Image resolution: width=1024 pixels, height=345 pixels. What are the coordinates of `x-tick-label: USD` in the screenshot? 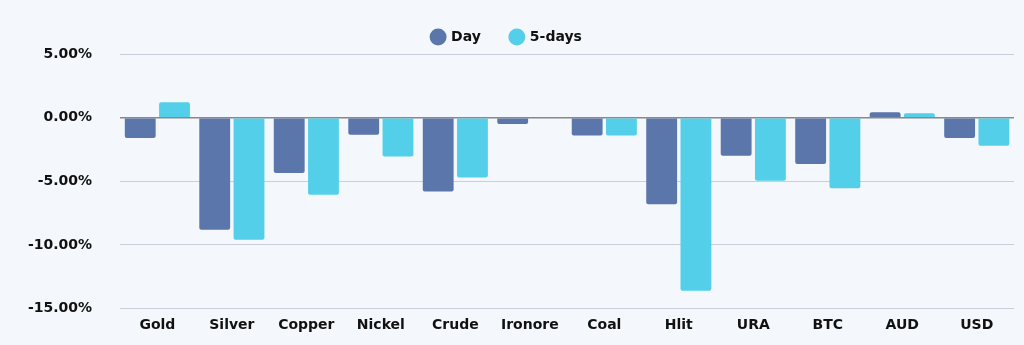 It's located at (977, 323).